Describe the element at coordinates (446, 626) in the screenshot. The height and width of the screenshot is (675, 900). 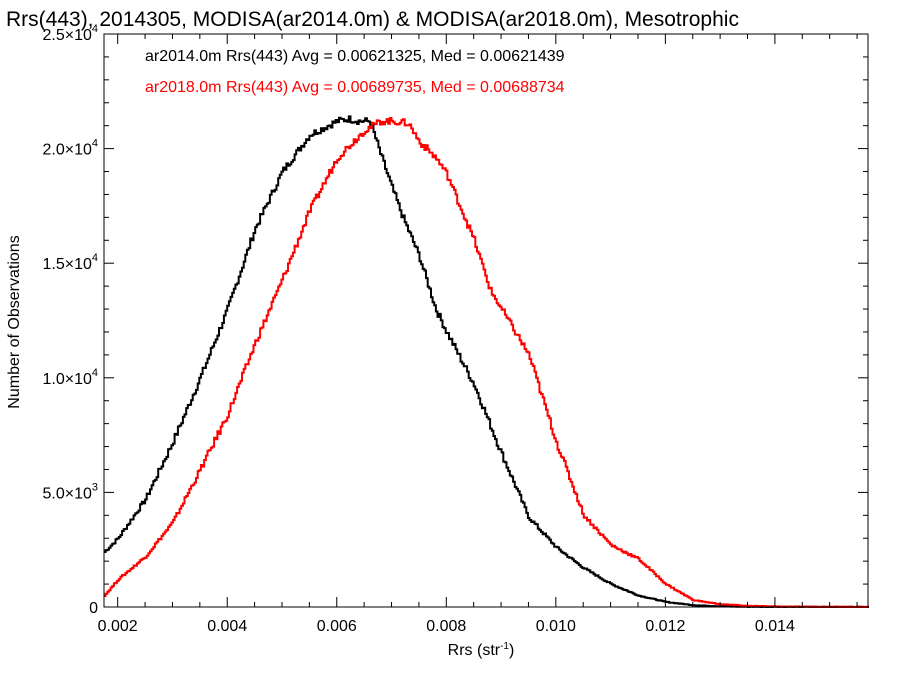
I see `x-tick-label: 0.008` at that location.